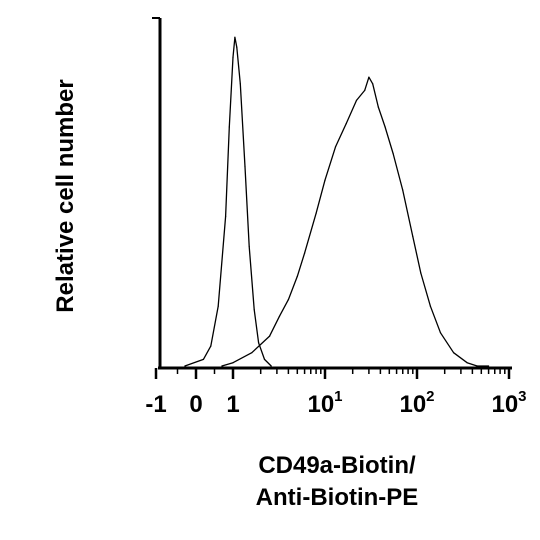 The height and width of the screenshot is (540, 540). I want to click on x-tick-label-1: 0, so click(195, 404).